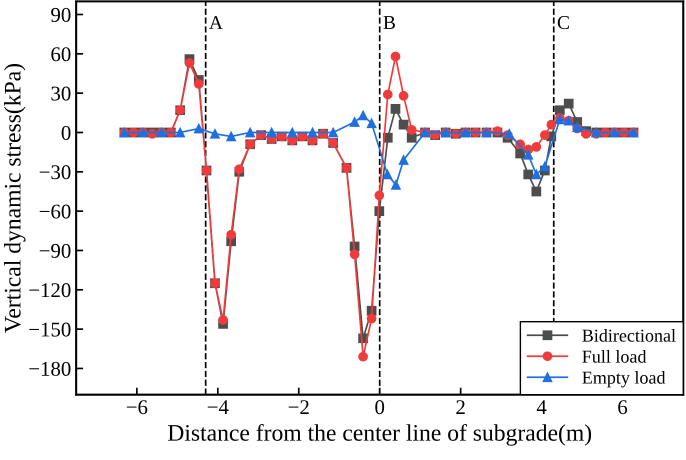 The width and height of the screenshot is (686, 460). Describe the element at coordinates (15, 198) in the screenshot. I see `y-axis-title: Vertical dynamic stress(kPa)` at that location.